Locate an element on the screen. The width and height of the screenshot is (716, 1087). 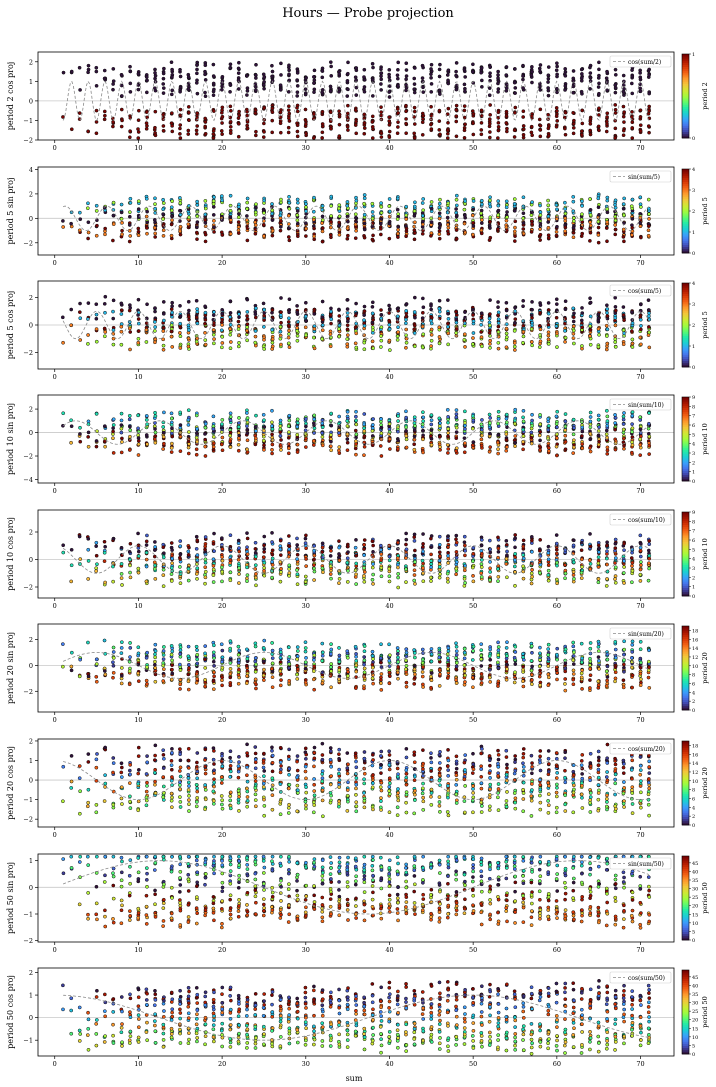
colorbar-tick-label: 3 is located at coordinates (693, 191).